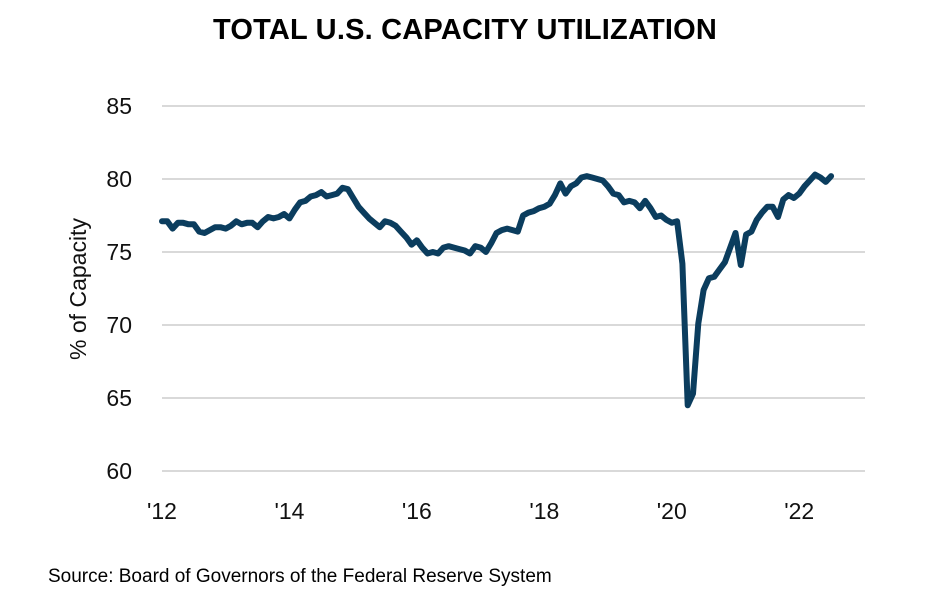 The width and height of the screenshot is (930, 612). What do you see at coordinates (119, 179) in the screenshot?
I see `y-tick-label: 80` at bounding box center [119, 179].